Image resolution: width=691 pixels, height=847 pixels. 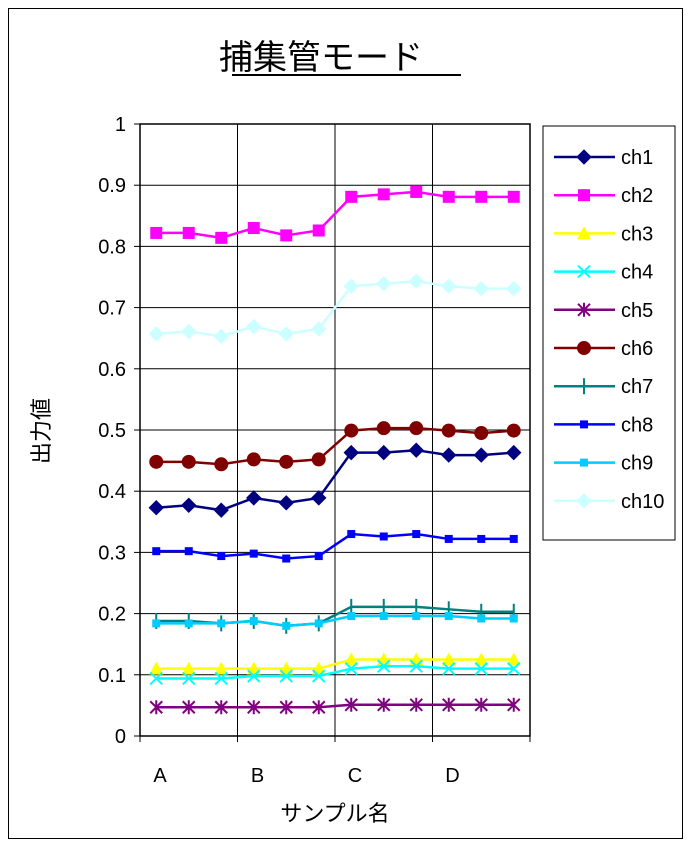 I want to click on series-ch5, so click(x=335, y=706).